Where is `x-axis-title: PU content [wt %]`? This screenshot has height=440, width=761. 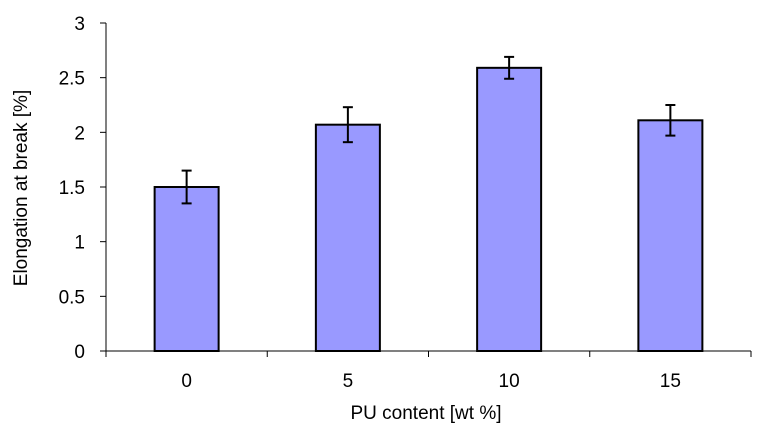
x-axis-title: PU content [wt %] is located at coordinates (425, 413).